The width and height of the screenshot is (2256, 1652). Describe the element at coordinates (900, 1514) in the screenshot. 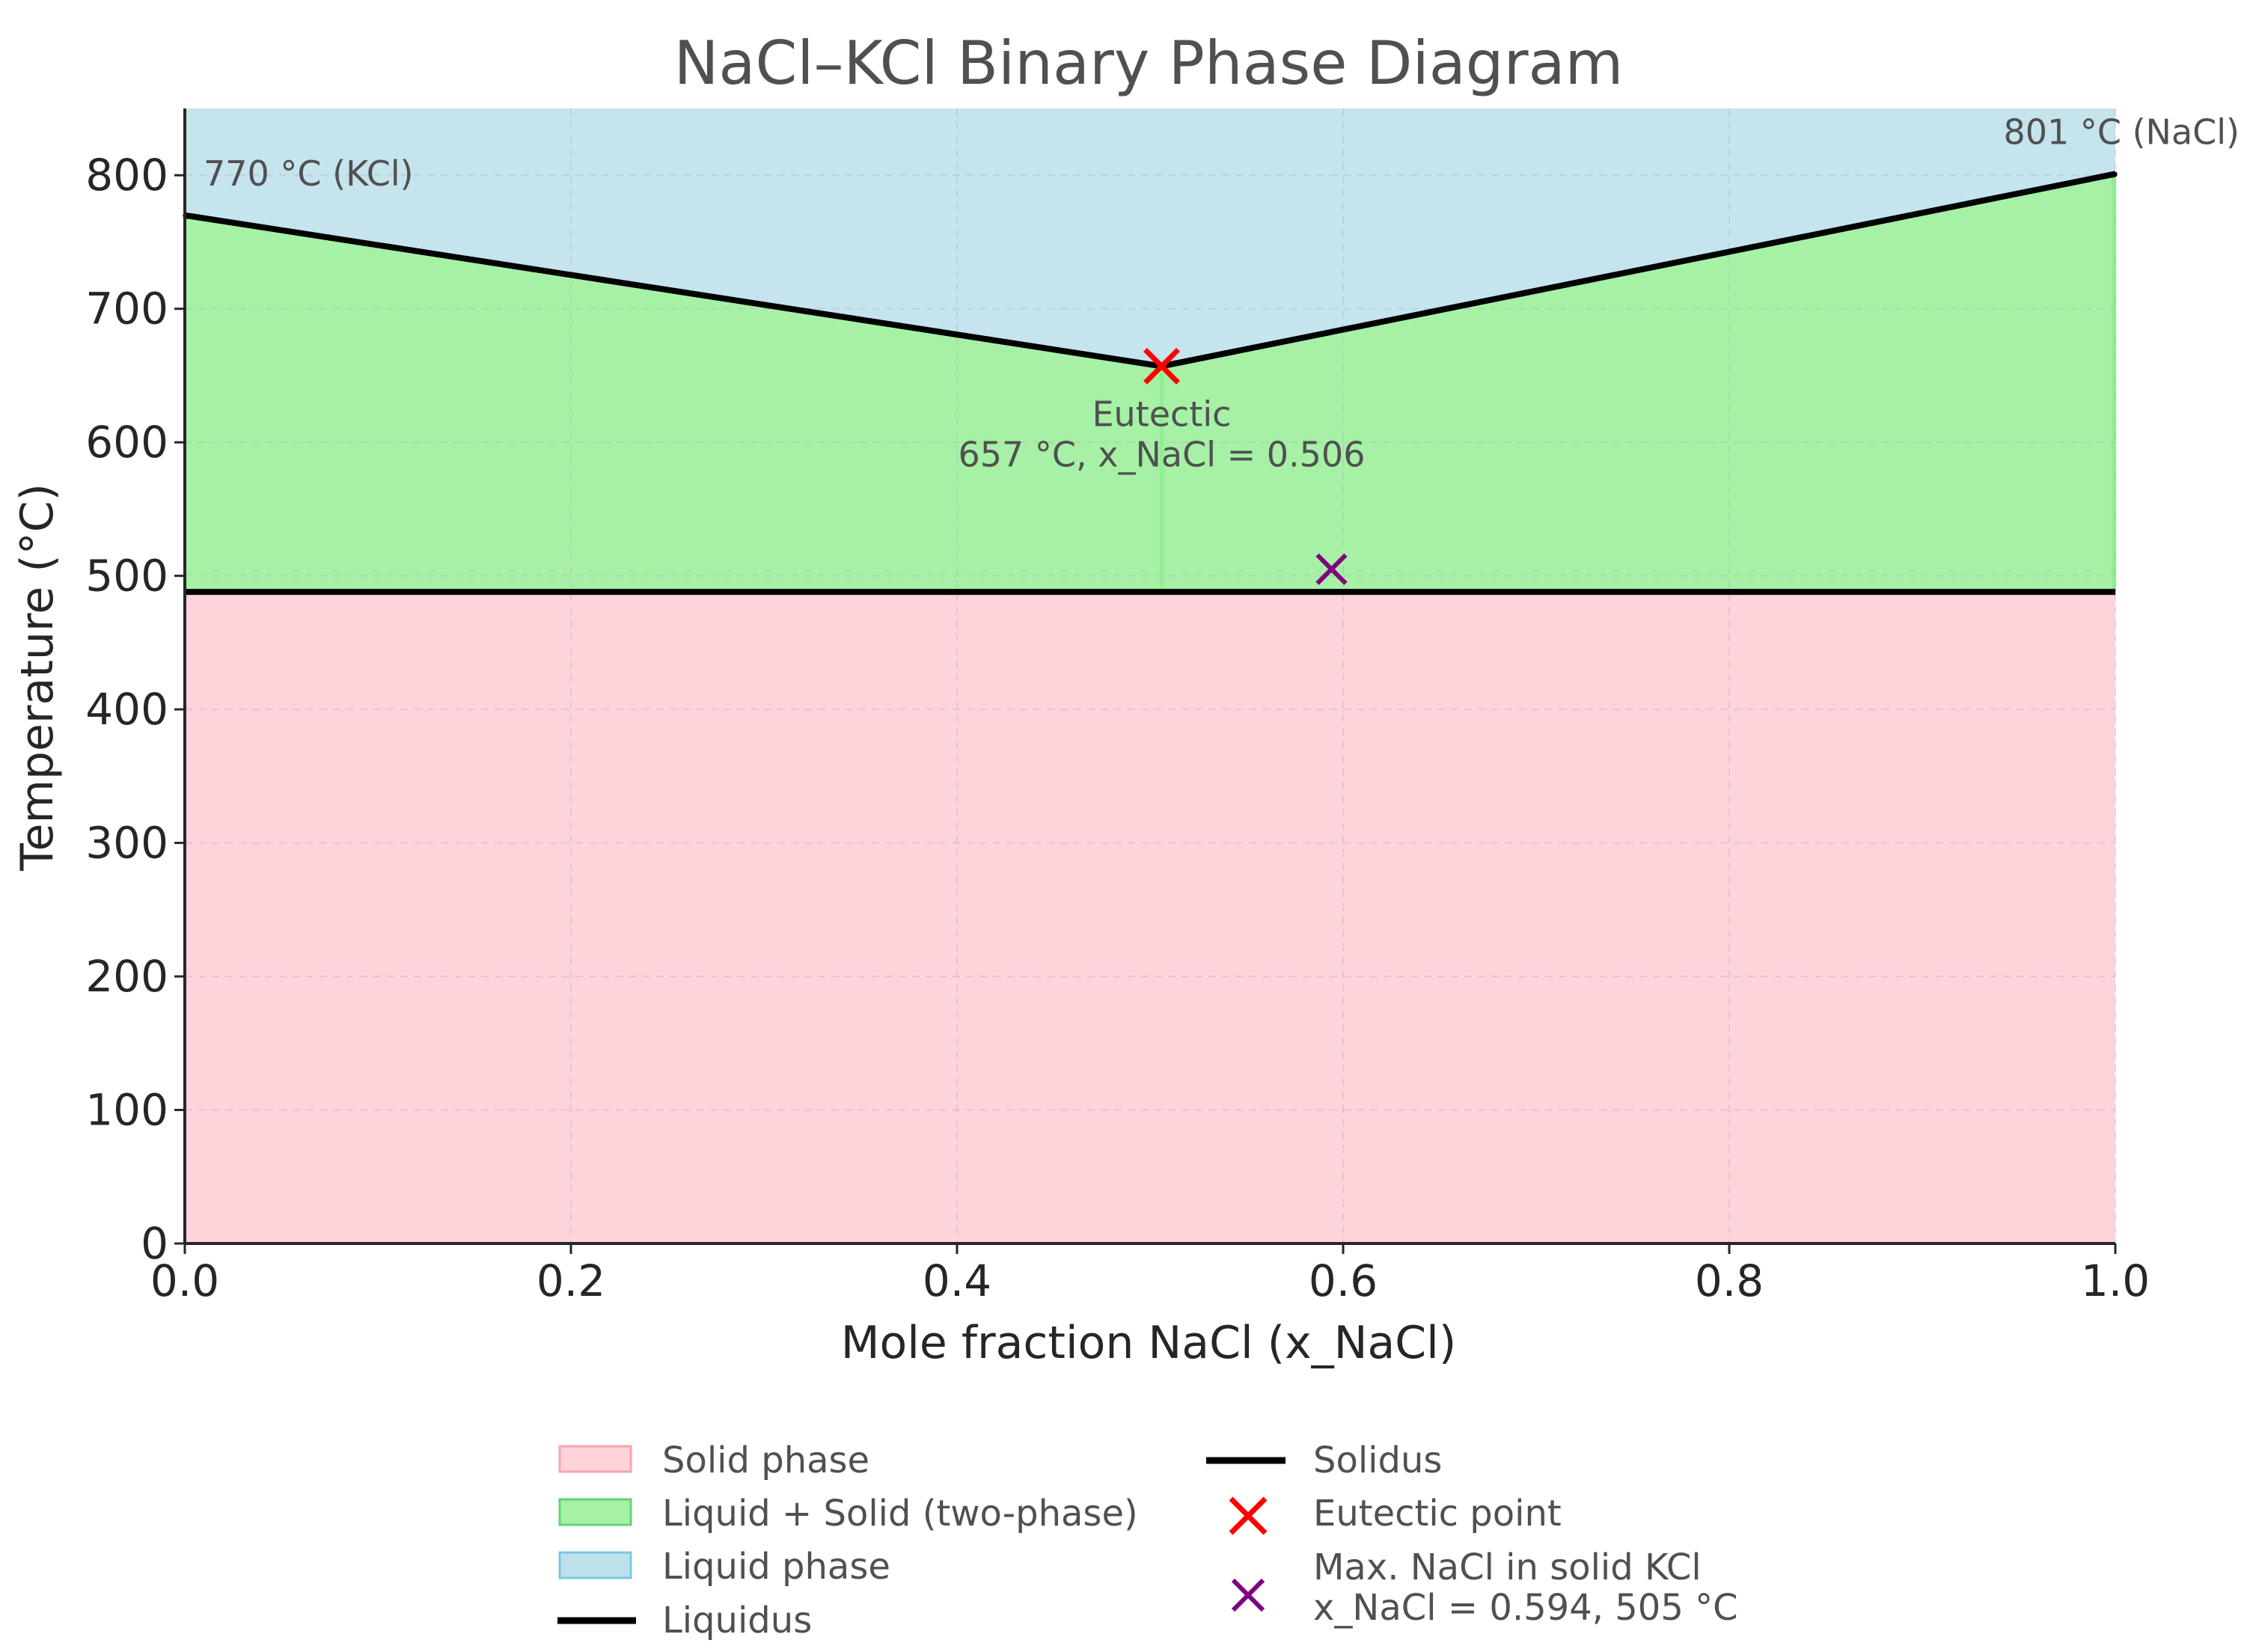

I see `legend-label-two-phase: Liquid + Solid (two-phase)` at that location.